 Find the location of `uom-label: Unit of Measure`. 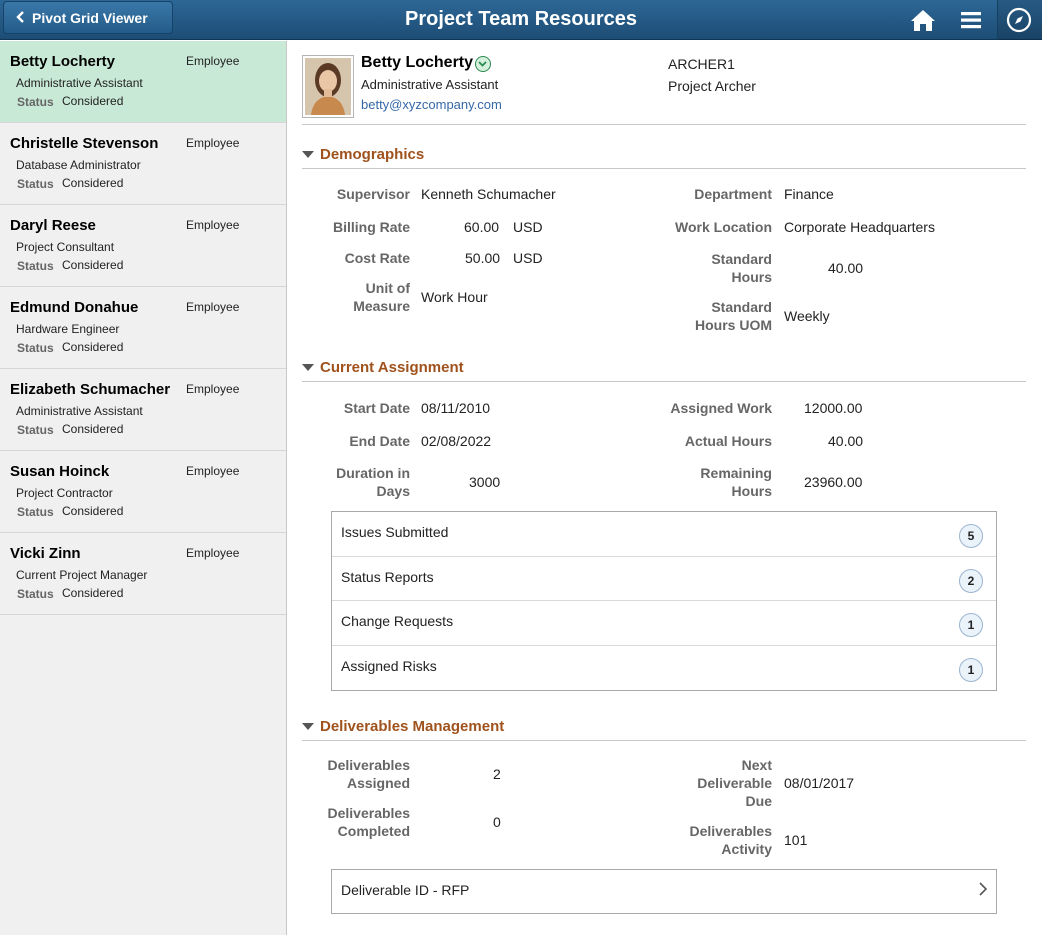

uom-label: Unit of Measure is located at coordinates (381, 297).